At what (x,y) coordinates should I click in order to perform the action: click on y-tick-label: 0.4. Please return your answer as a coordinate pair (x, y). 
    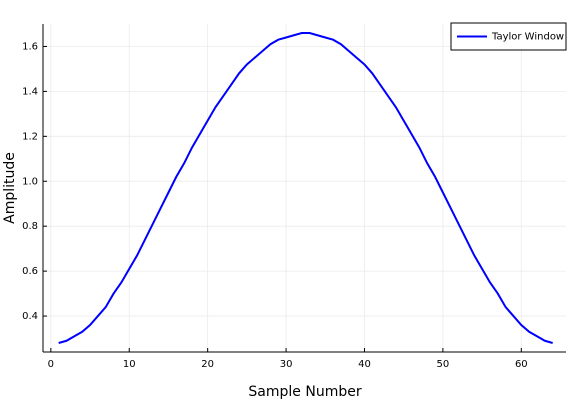
    Looking at the image, I should click on (30, 316).